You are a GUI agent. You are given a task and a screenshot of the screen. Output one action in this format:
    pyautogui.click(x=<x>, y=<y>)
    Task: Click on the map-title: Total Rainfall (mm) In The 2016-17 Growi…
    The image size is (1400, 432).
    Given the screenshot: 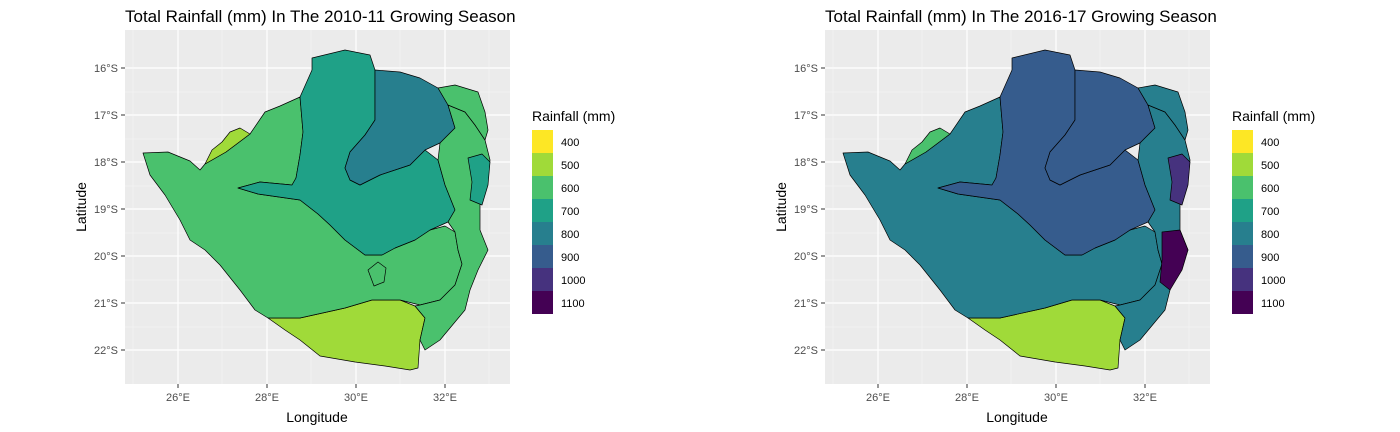 What is the action you would take?
    pyautogui.click(x=1021, y=16)
    